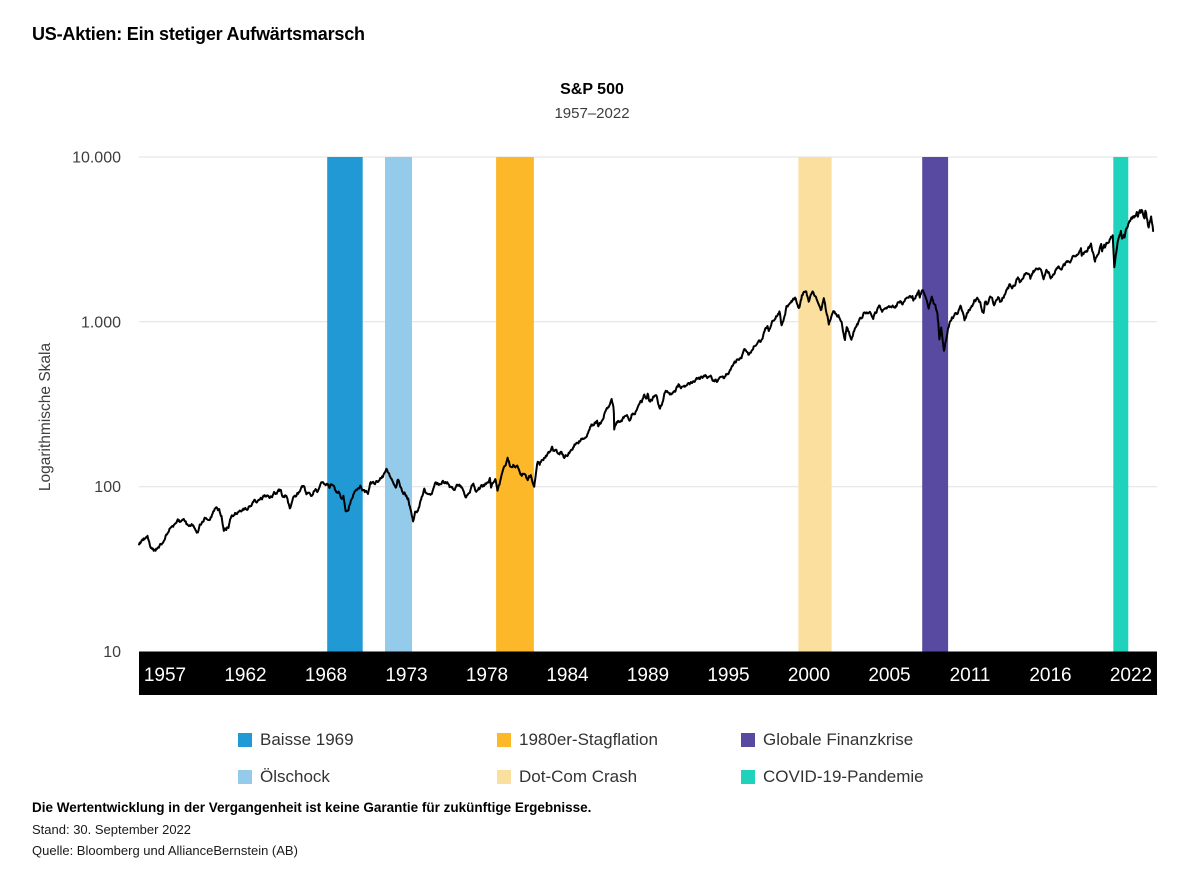 The width and height of the screenshot is (1184, 894). I want to click on x-tick-label: 1968, so click(326, 675).